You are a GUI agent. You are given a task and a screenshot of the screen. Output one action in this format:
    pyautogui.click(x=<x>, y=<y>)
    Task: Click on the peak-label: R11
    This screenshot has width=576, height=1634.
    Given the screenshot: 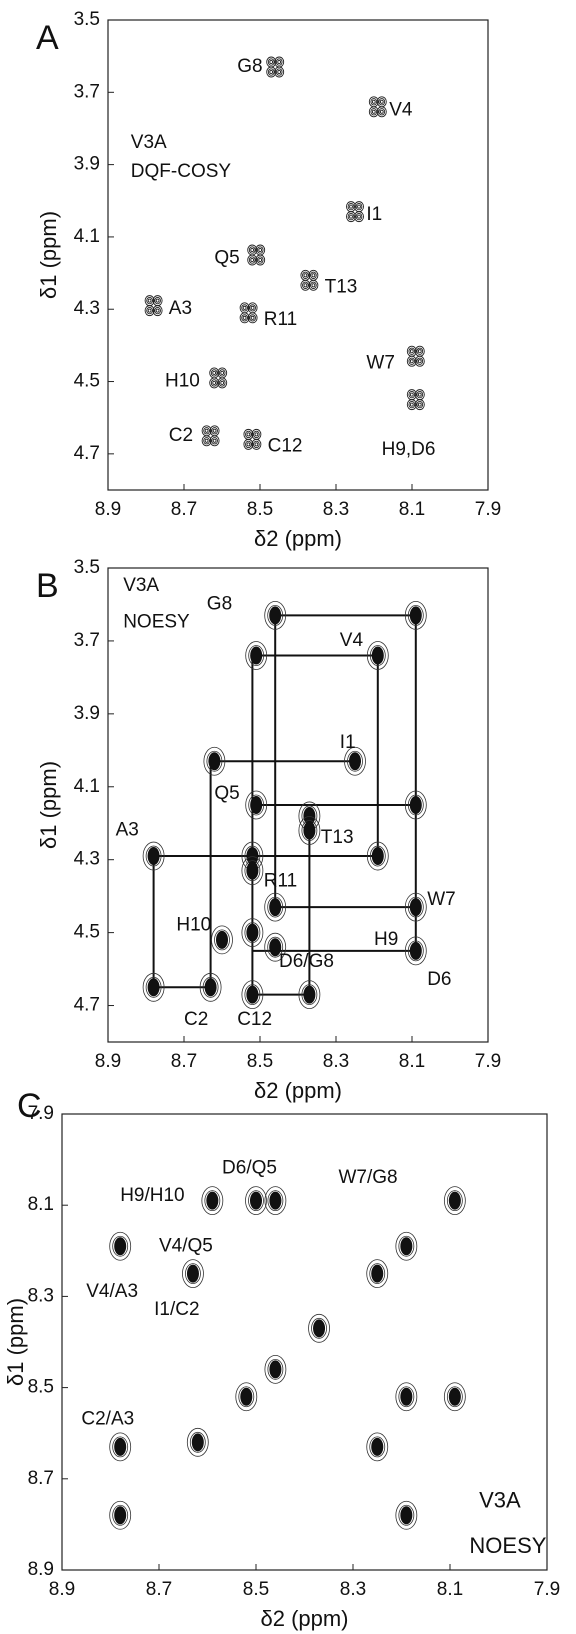 What is the action you would take?
    pyautogui.click(x=280, y=319)
    